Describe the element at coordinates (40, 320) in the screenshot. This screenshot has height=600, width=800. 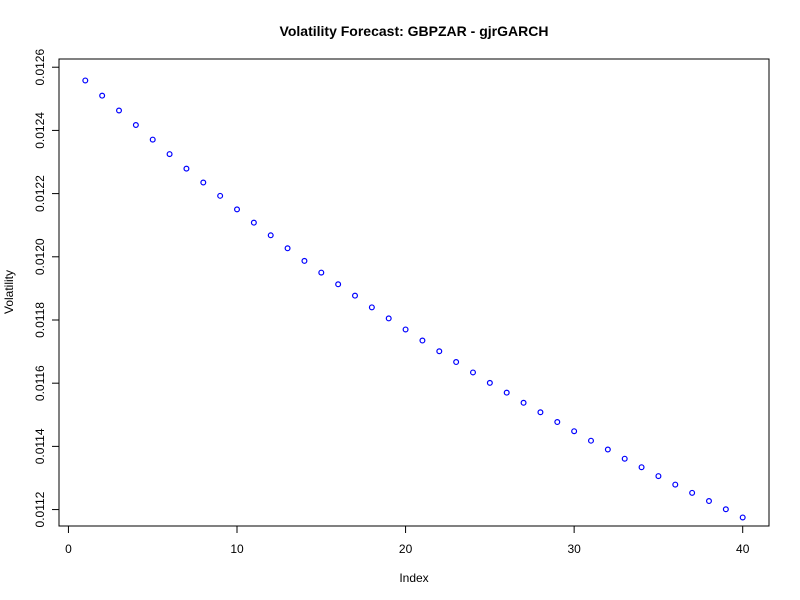
I see `y-tick-label: 0.0118` at that location.